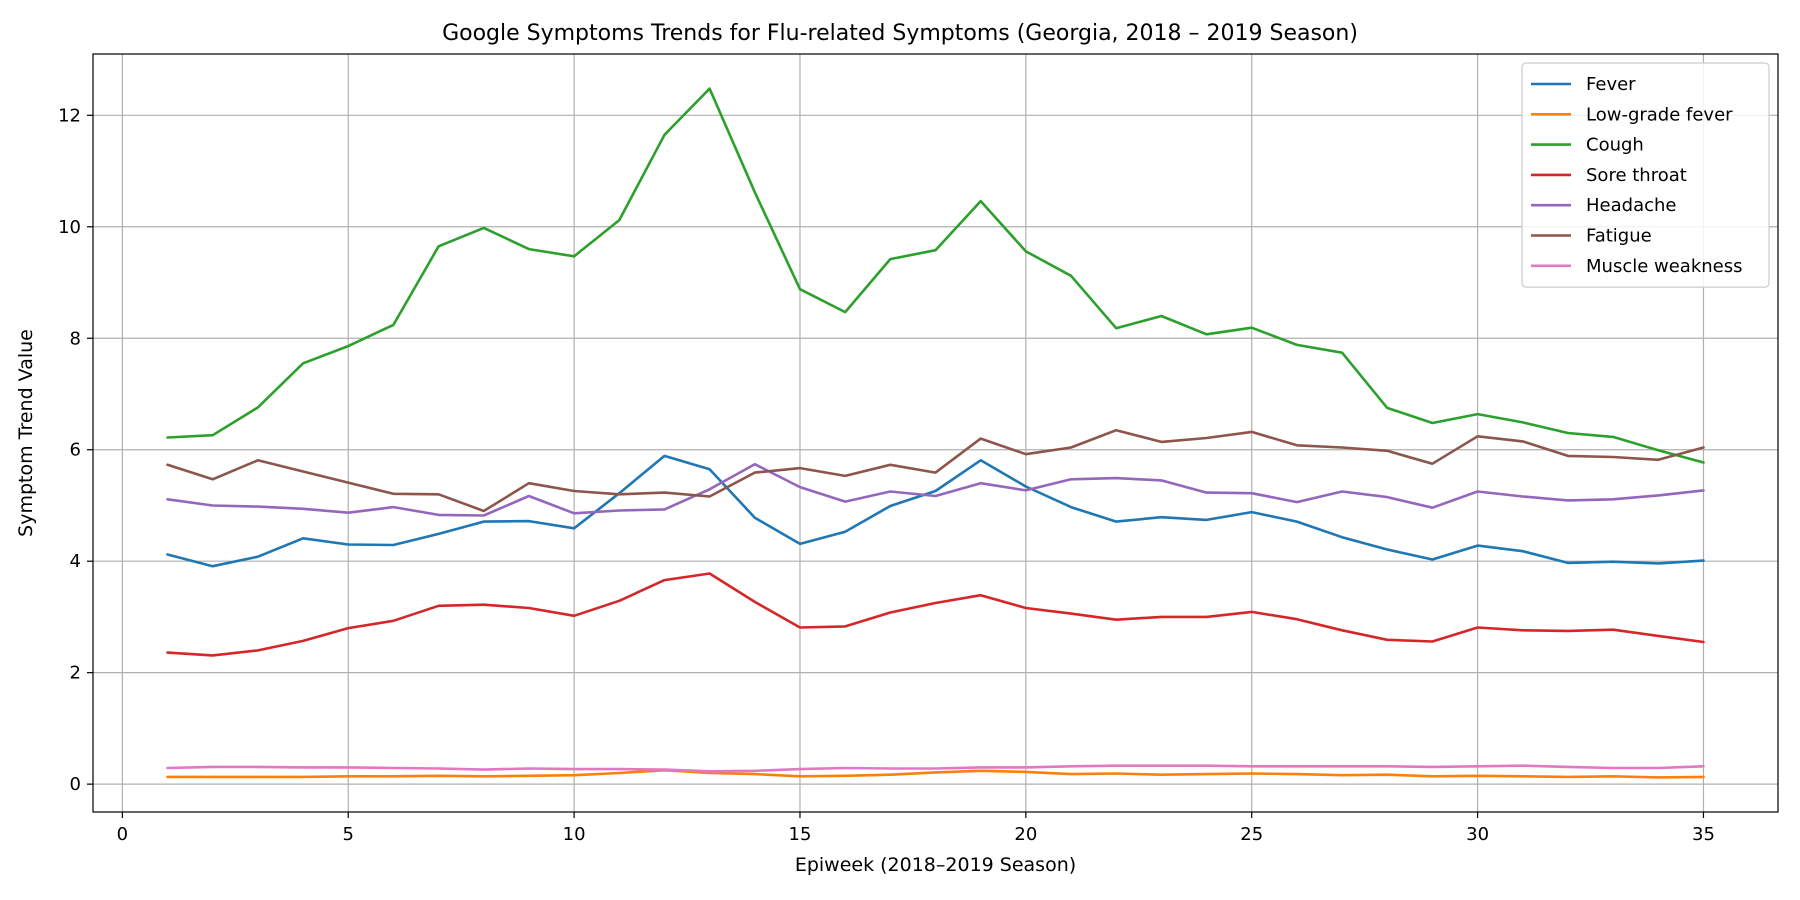  Describe the element at coordinates (1631, 205) in the screenshot. I see `legend-label: Headache` at that location.